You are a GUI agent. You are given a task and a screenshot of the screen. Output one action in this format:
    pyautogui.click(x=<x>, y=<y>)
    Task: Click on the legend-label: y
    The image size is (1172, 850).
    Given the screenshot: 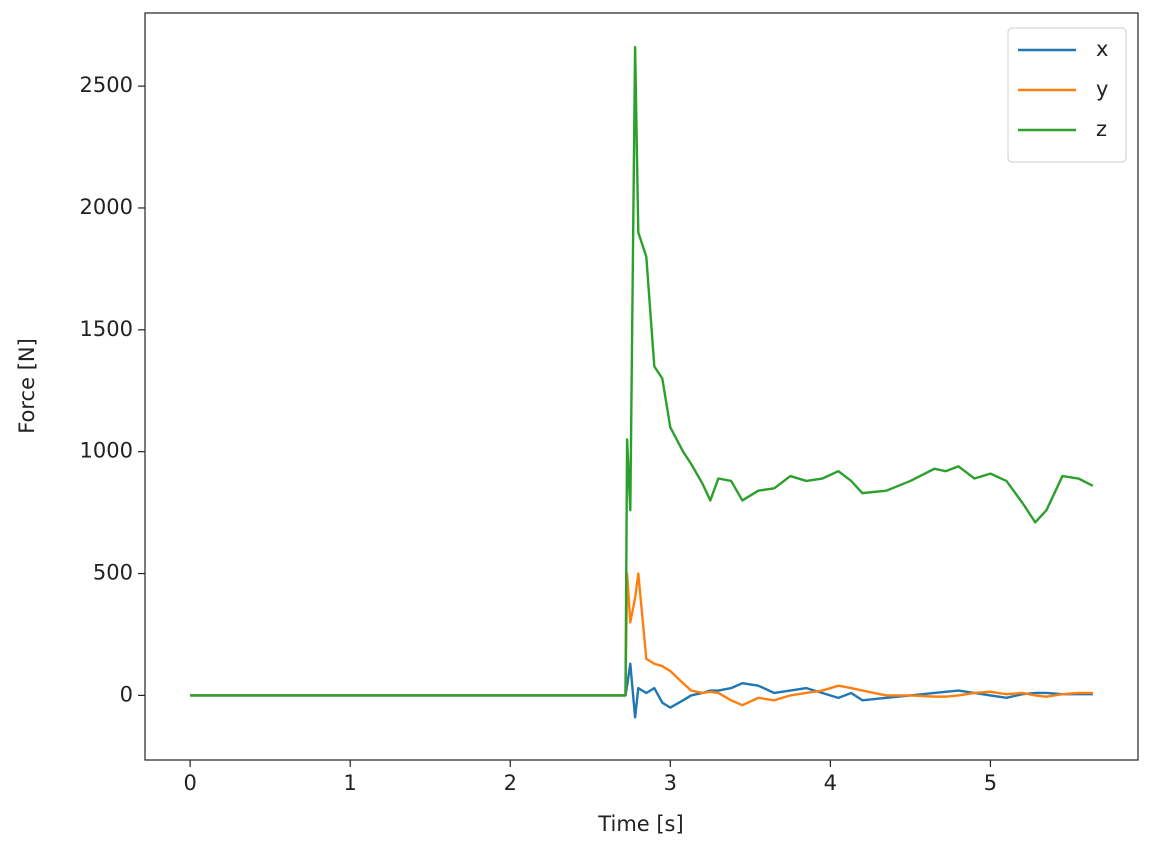 What is the action you would take?
    pyautogui.click(x=1102, y=89)
    